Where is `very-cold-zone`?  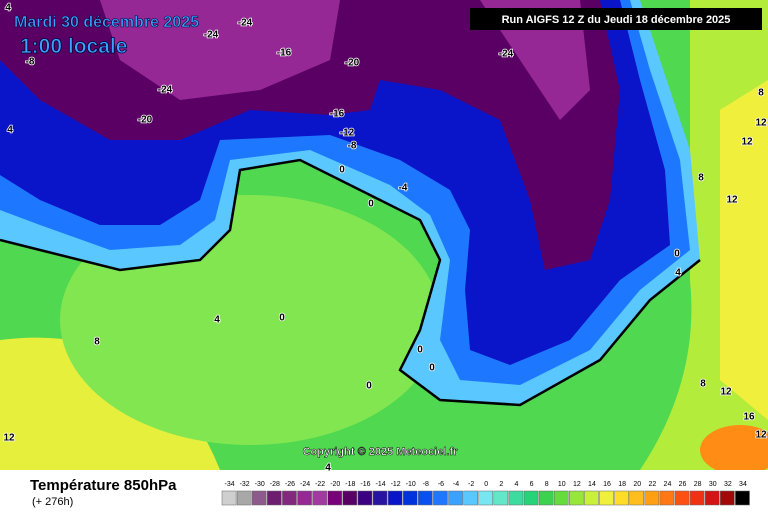 very-cold-zone is located at coordinates (345, 60).